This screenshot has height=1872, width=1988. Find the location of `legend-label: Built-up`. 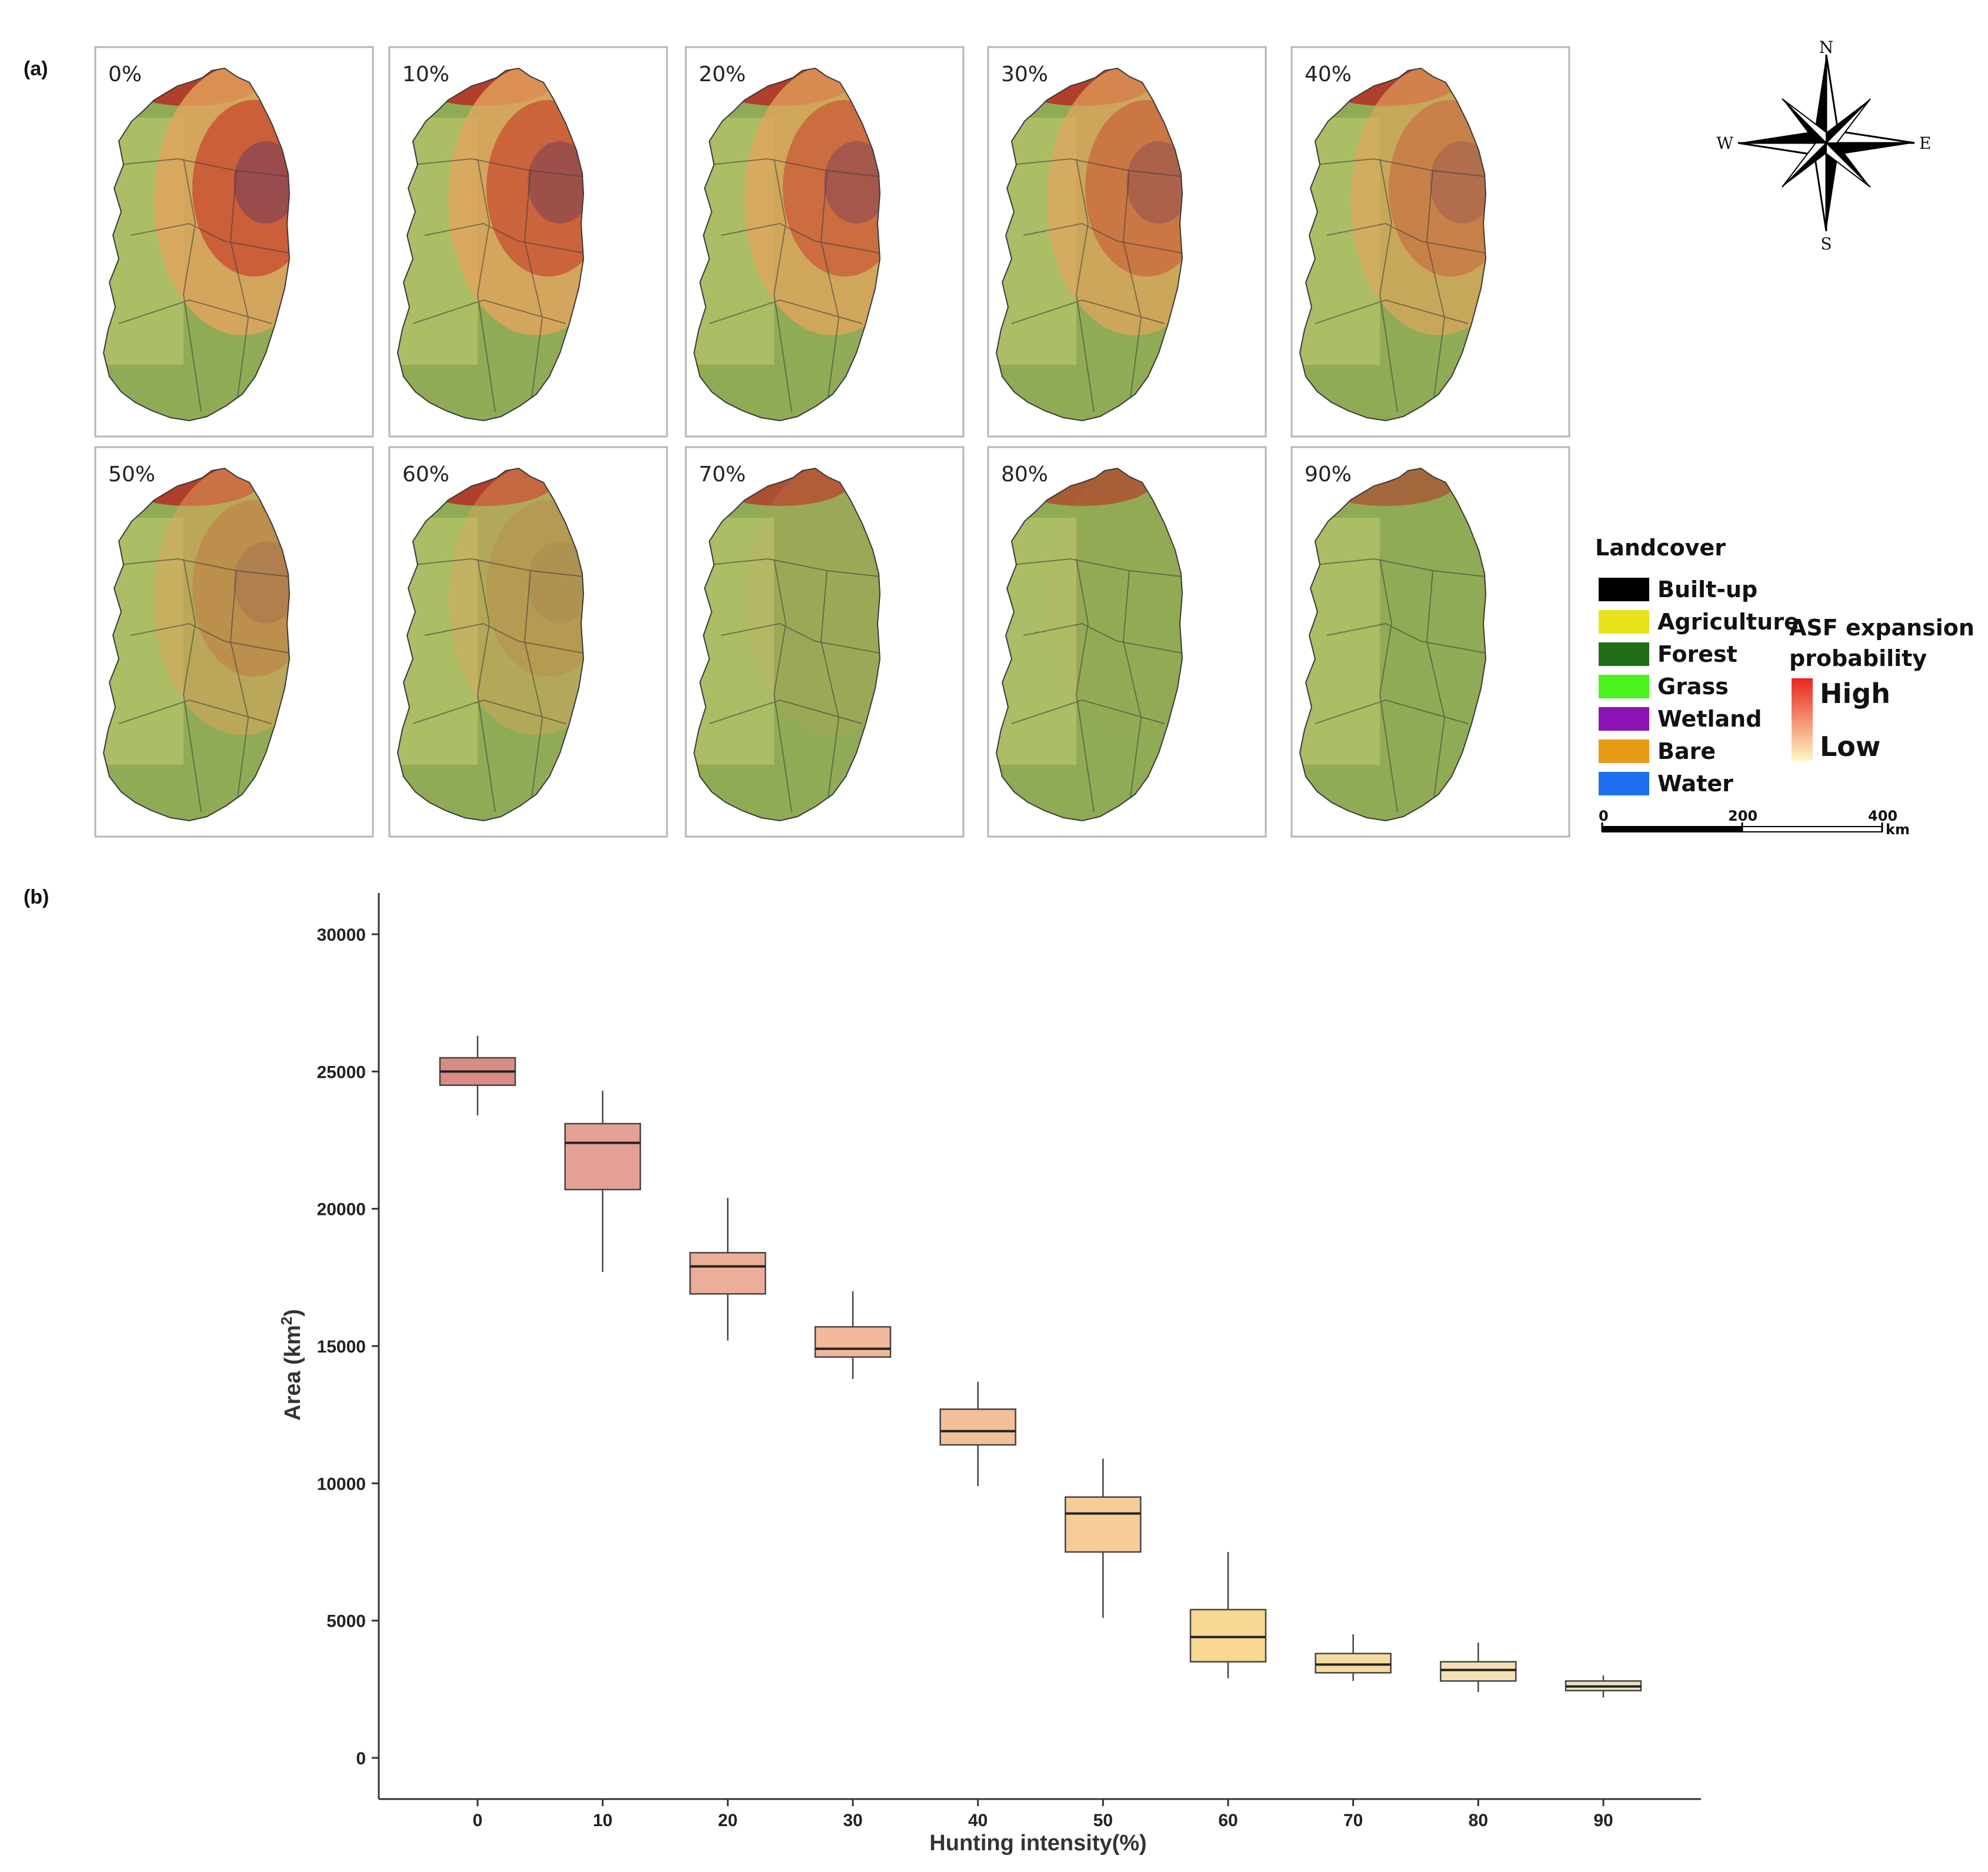

legend-label: Built-up is located at coordinates (1707, 589).